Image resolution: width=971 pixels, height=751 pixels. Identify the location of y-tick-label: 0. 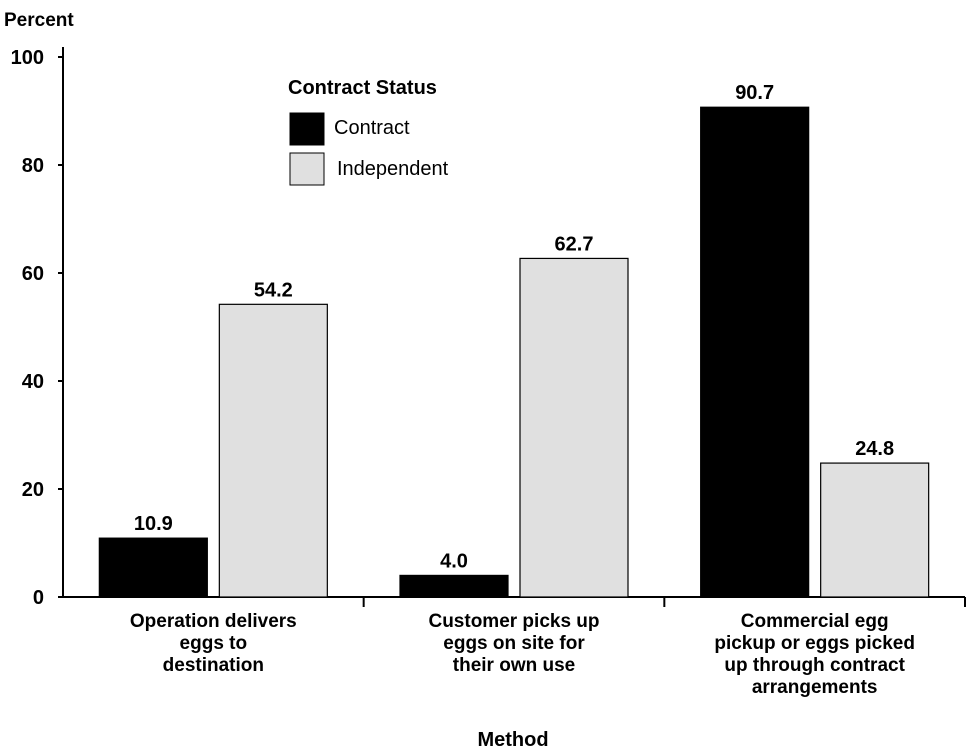
(38, 598).